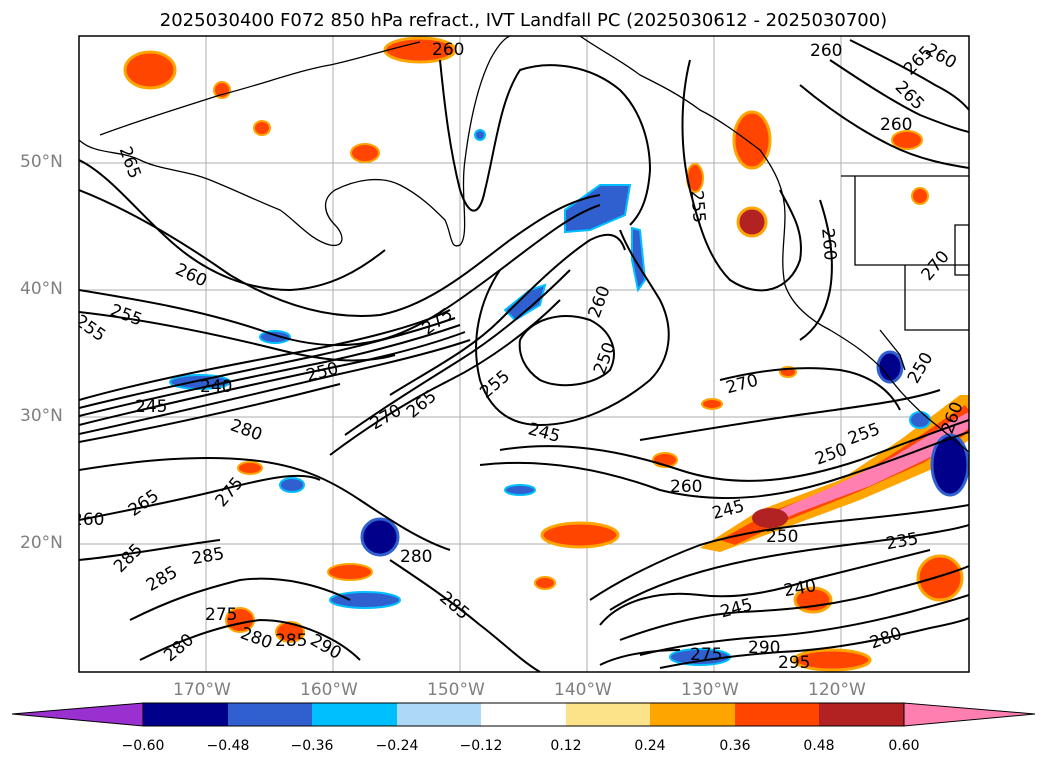 The height and width of the screenshot is (765, 1047). Describe the element at coordinates (41, 416) in the screenshot. I see `lat-label-30n: 30°N` at that location.